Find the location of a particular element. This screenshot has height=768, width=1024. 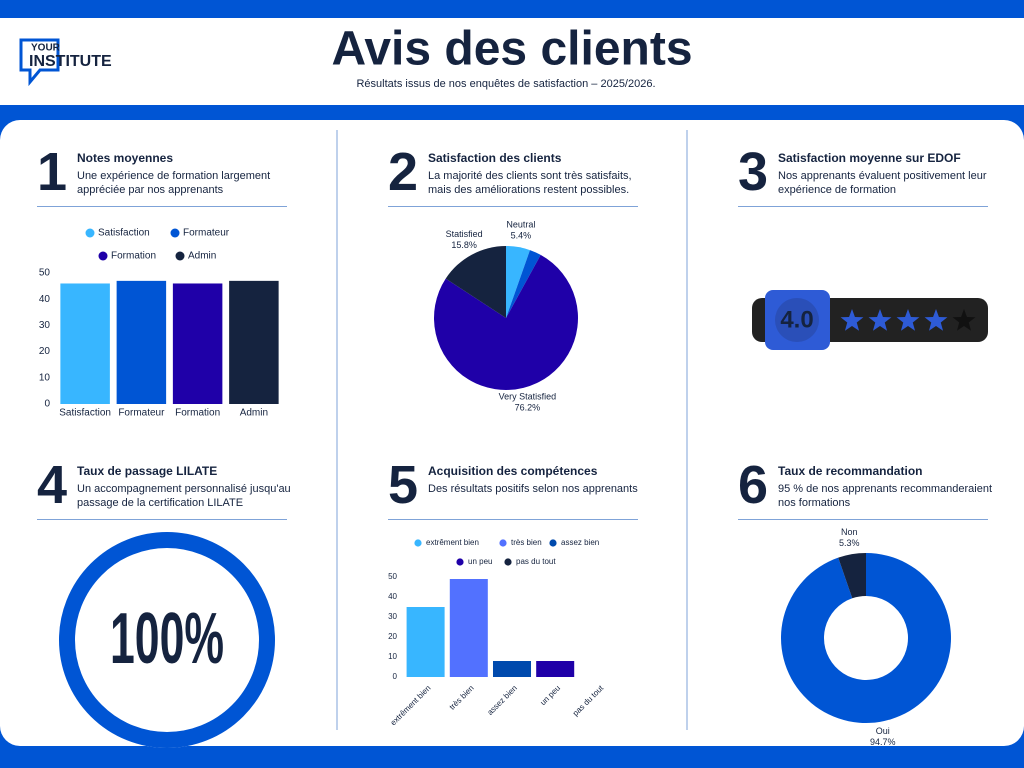

section-number: 6 is located at coordinates (753, 485).